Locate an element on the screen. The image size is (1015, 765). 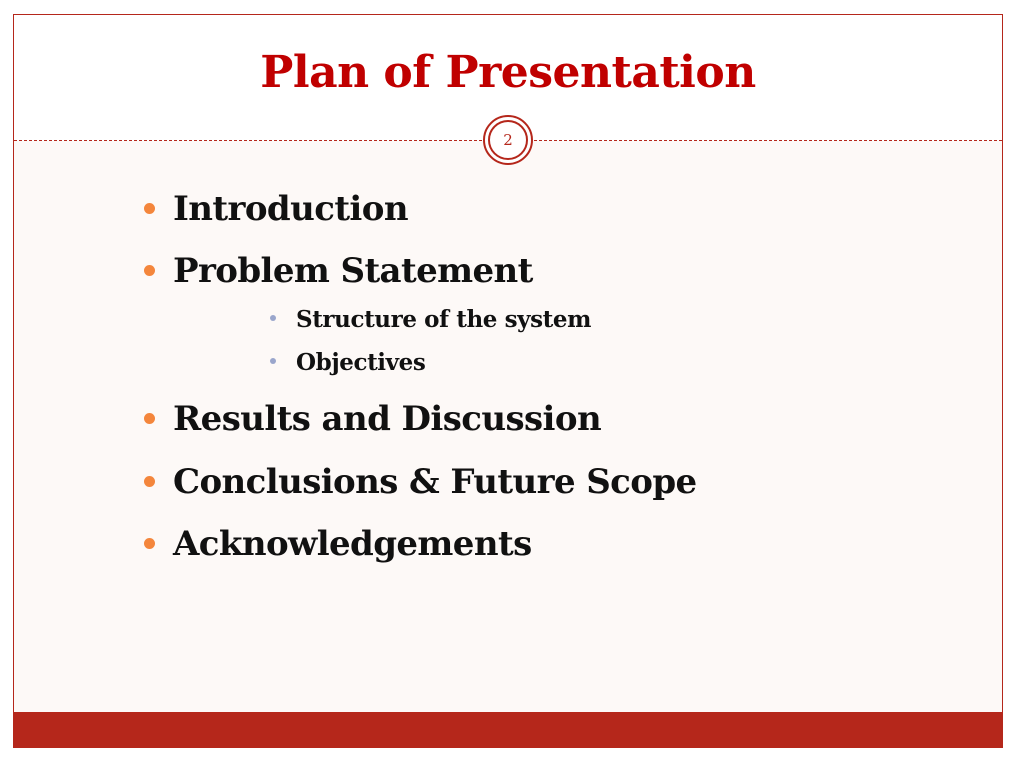
sub-bullet-item: Structure of the system is located at coordinates (430, 319).